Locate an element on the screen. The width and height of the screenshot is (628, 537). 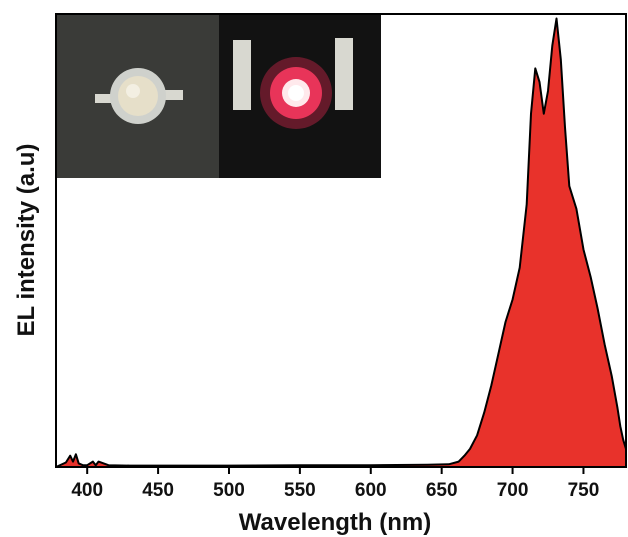
x-tick-label-450: 450 is located at coordinates (158, 490).